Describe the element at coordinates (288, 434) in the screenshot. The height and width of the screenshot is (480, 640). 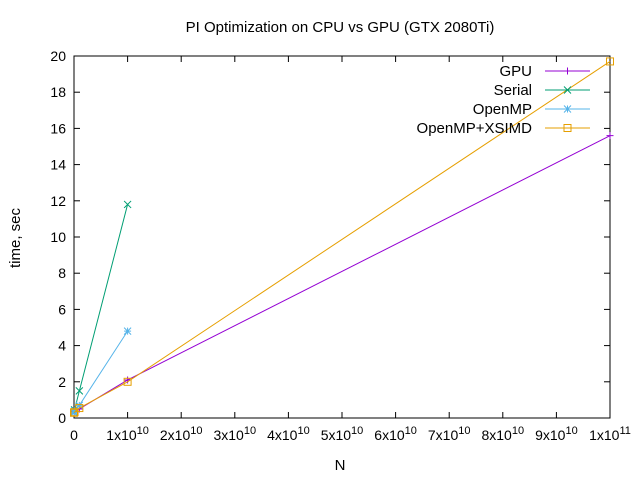
I see `x-tick-label: 4x10¹⁰` at that location.